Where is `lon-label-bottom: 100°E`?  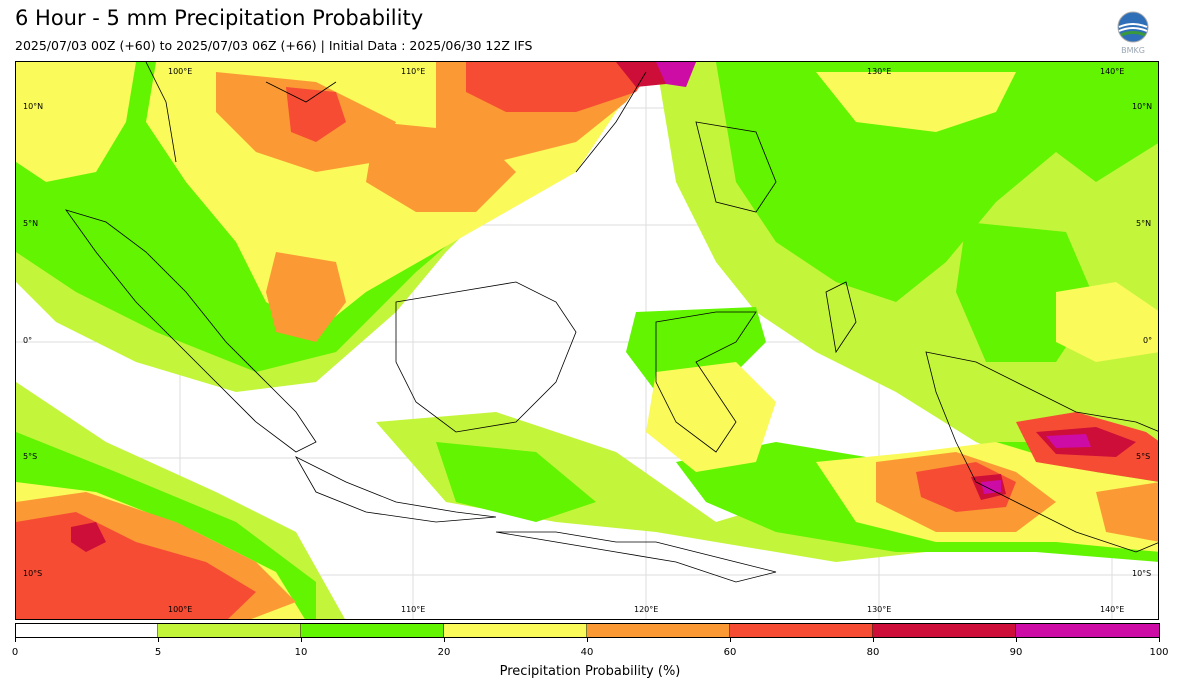 lon-label-bottom: 100°E is located at coordinates (180, 609).